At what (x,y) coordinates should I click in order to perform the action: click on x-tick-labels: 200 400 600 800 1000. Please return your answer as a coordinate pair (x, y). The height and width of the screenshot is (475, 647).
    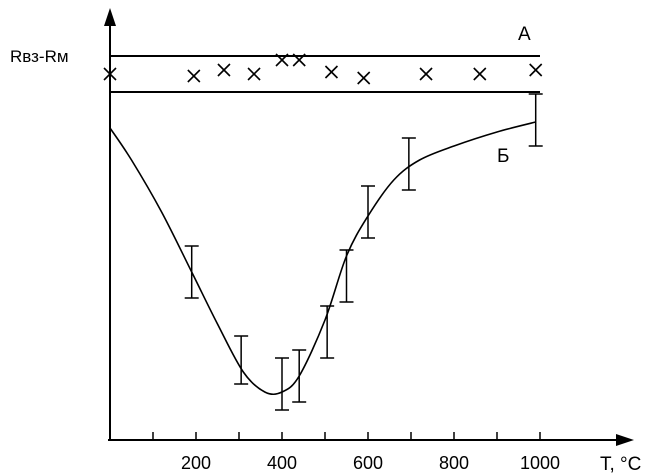
    Looking at the image, I should click on (370, 463).